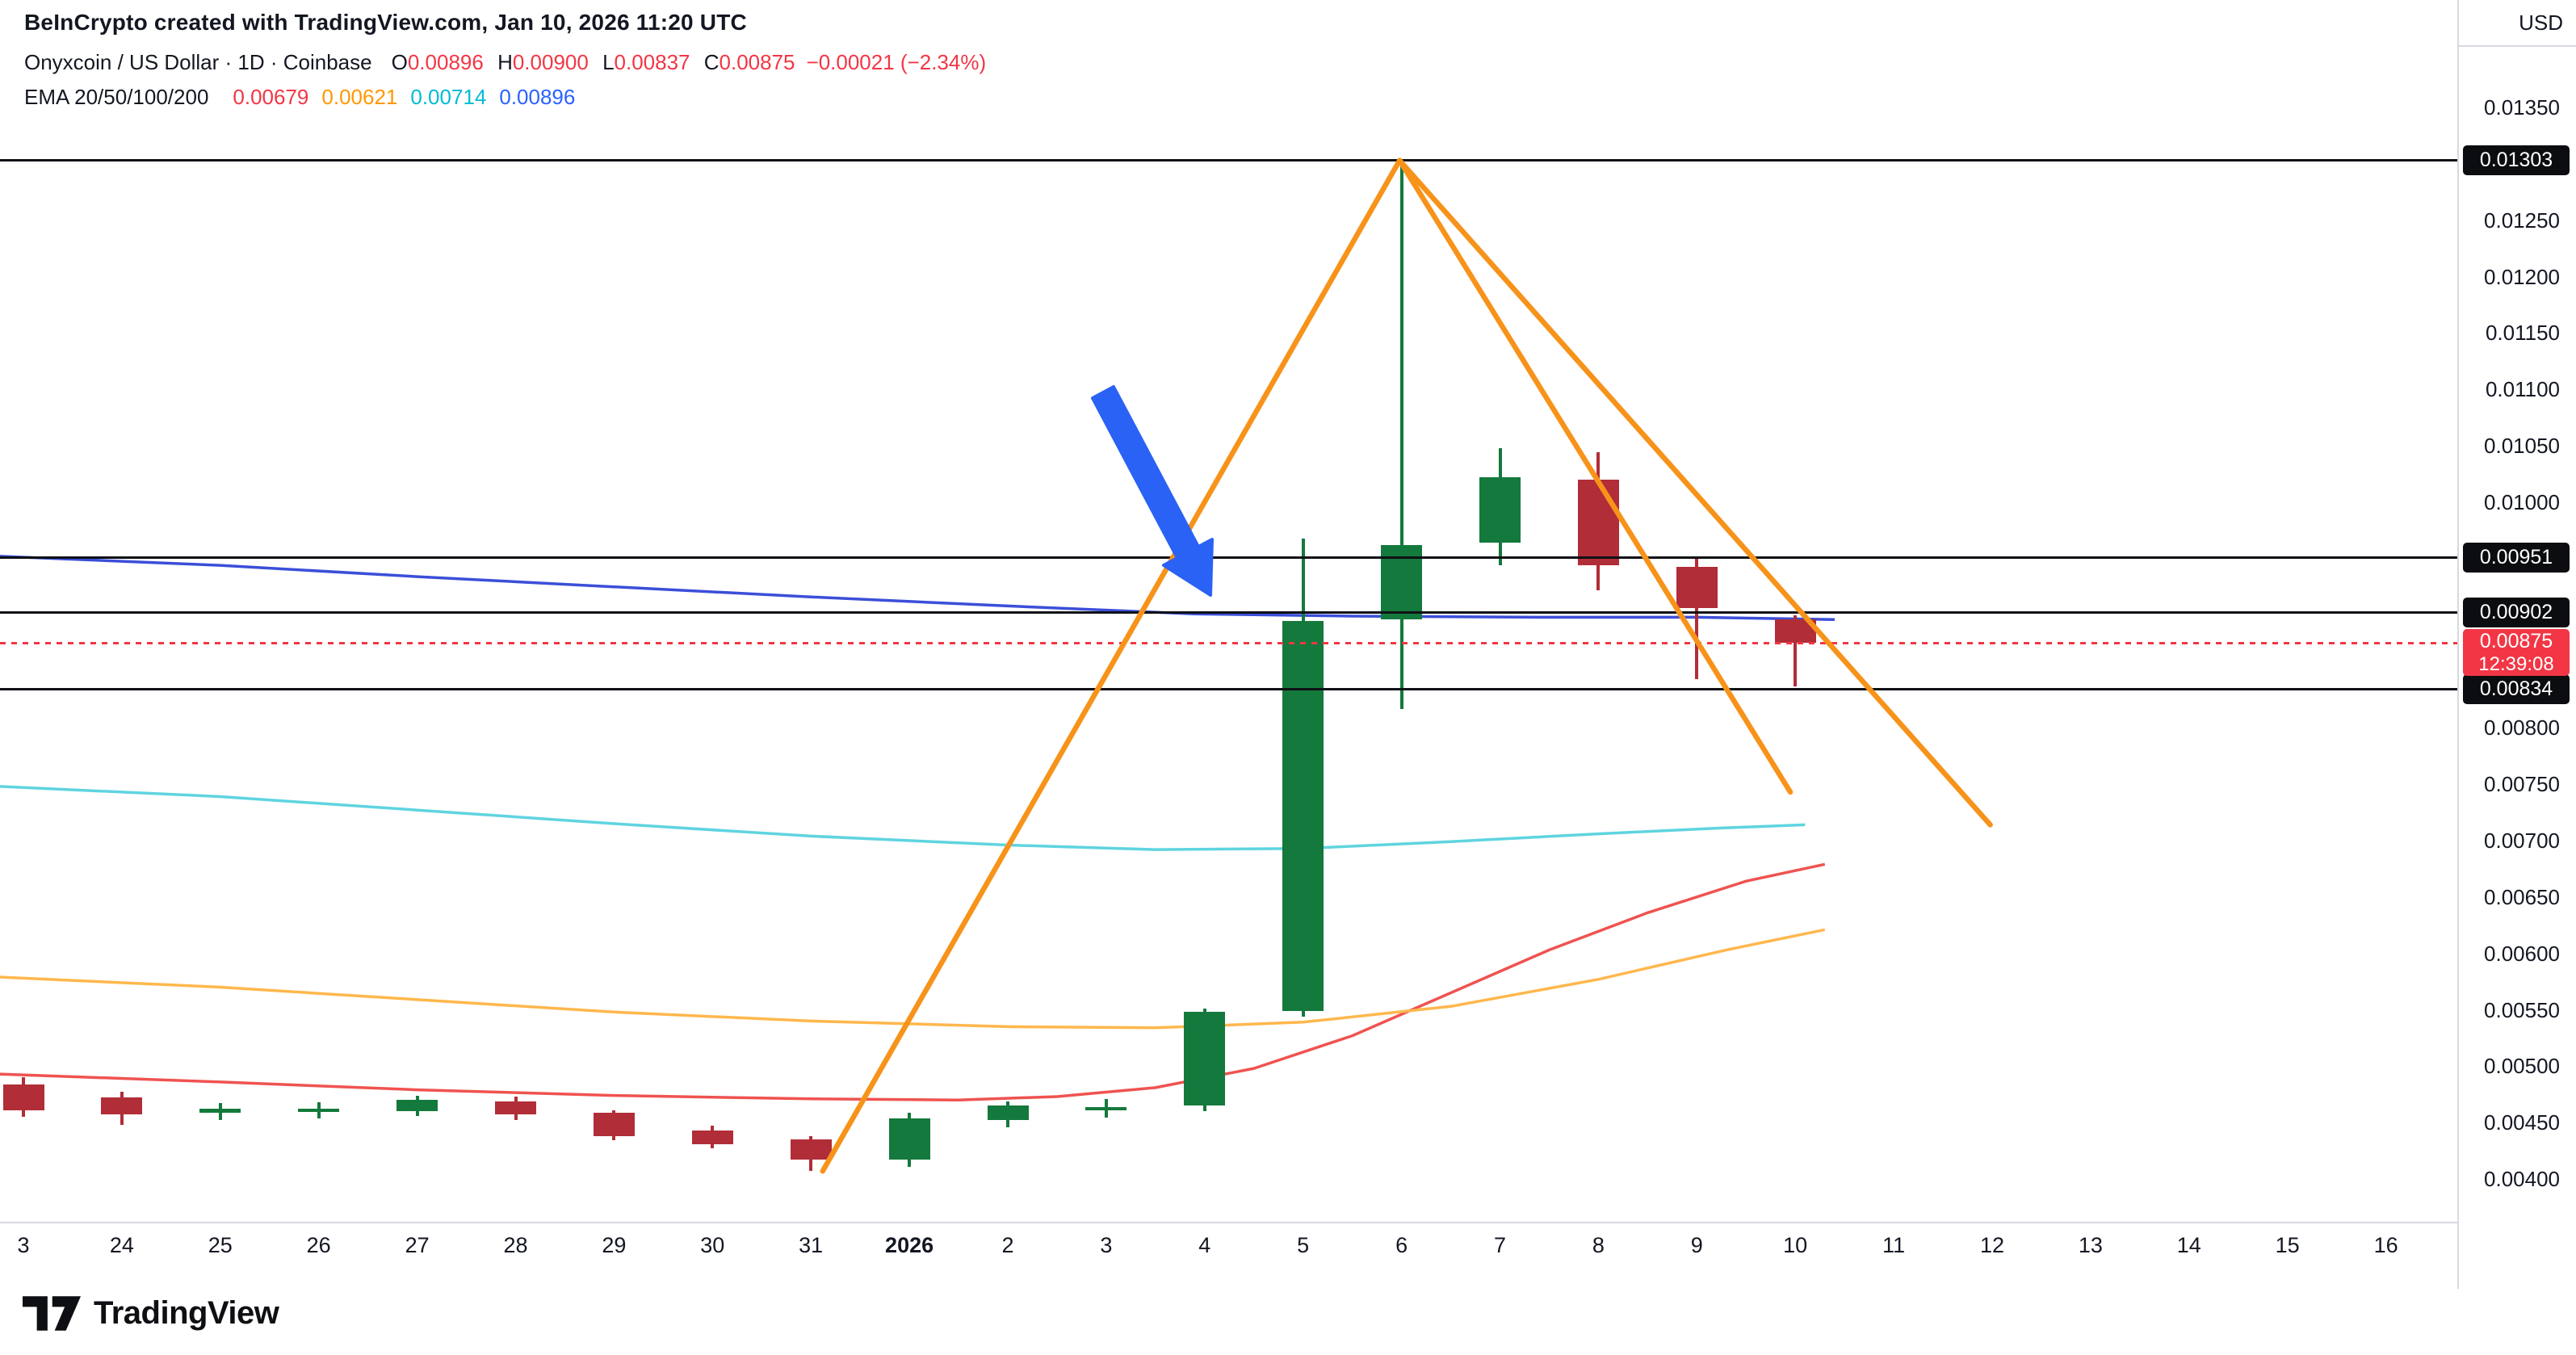 This screenshot has height=1355, width=2576. What do you see at coordinates (2516, 689) in the screenshot?
I see `price-level-badge: 0.00834` at bounding box center [2516, 689].